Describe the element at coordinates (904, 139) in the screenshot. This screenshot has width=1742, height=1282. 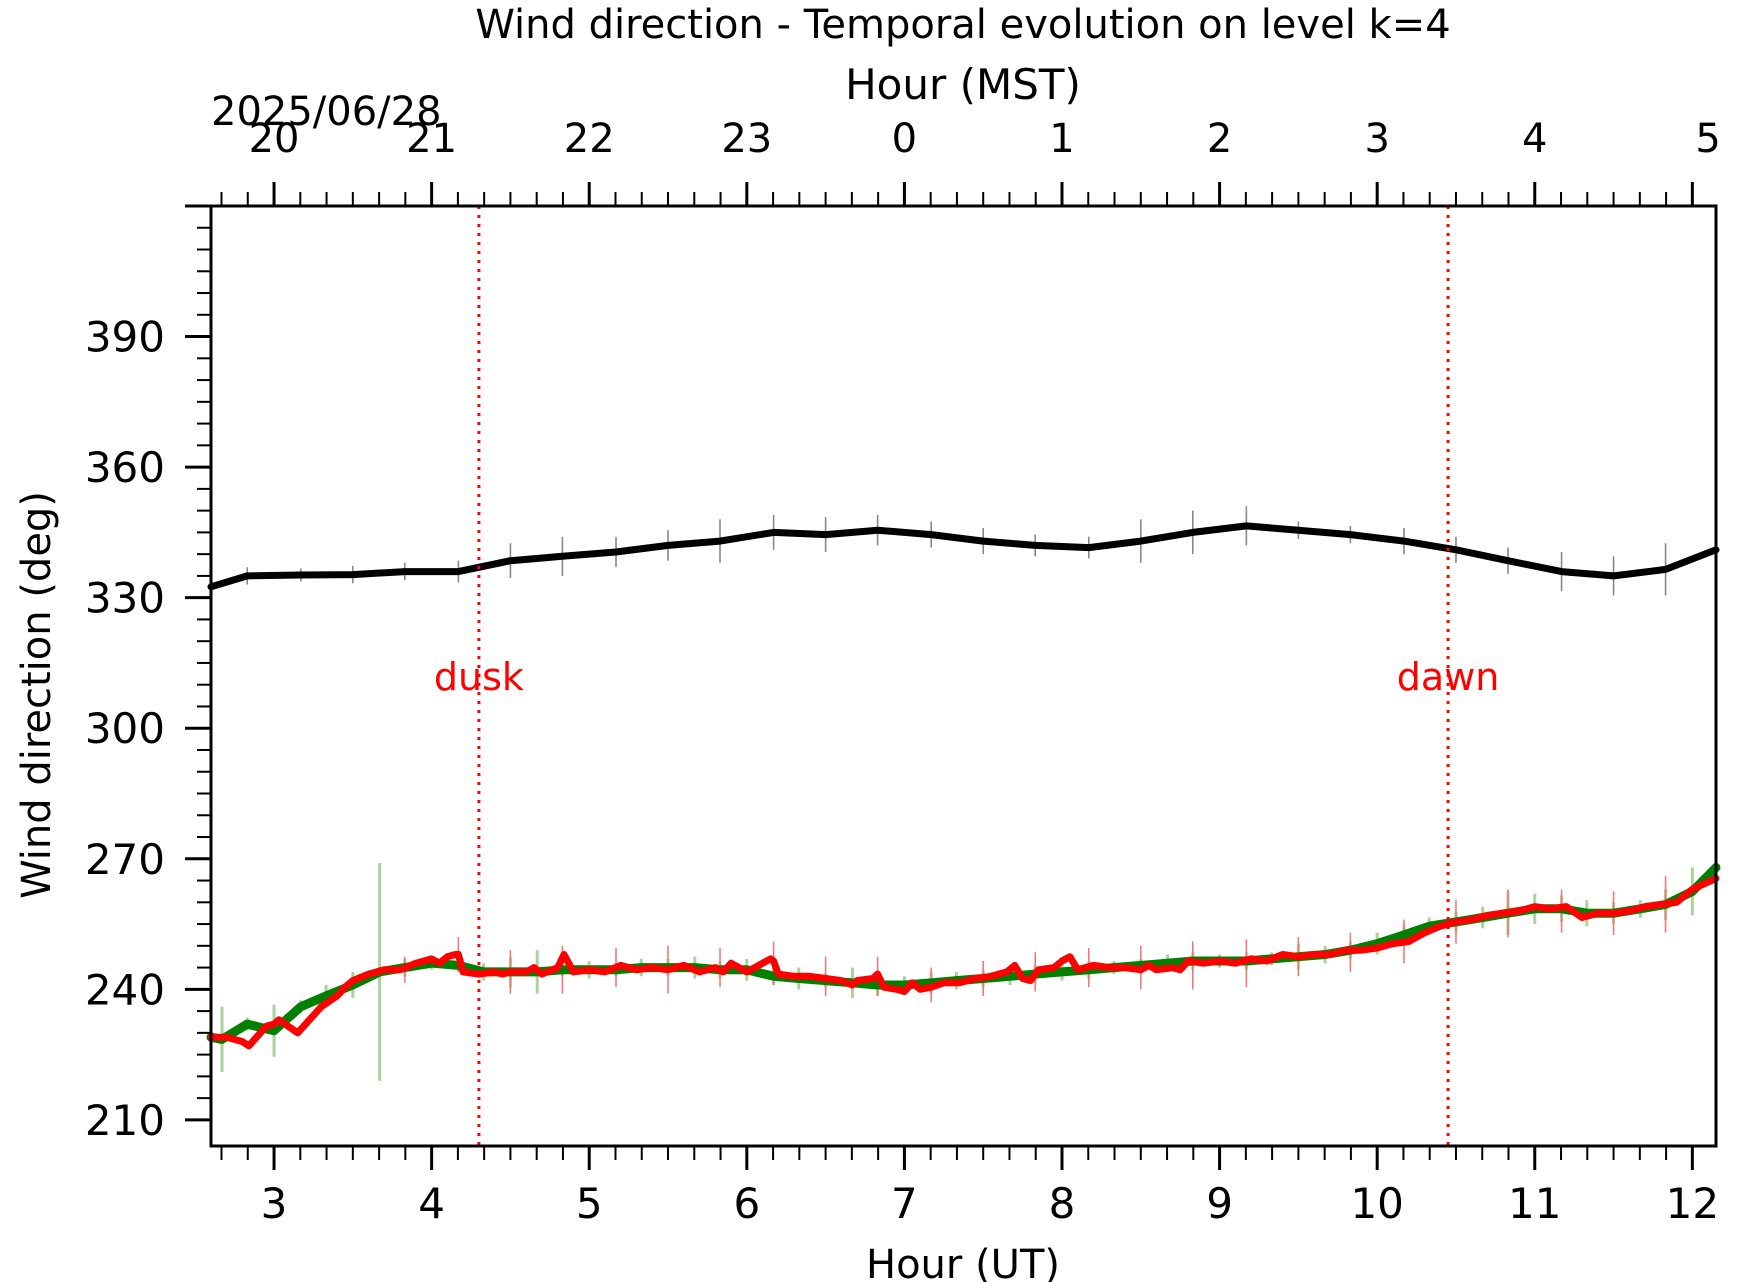
I see `top-tick-label: 0` at that location.